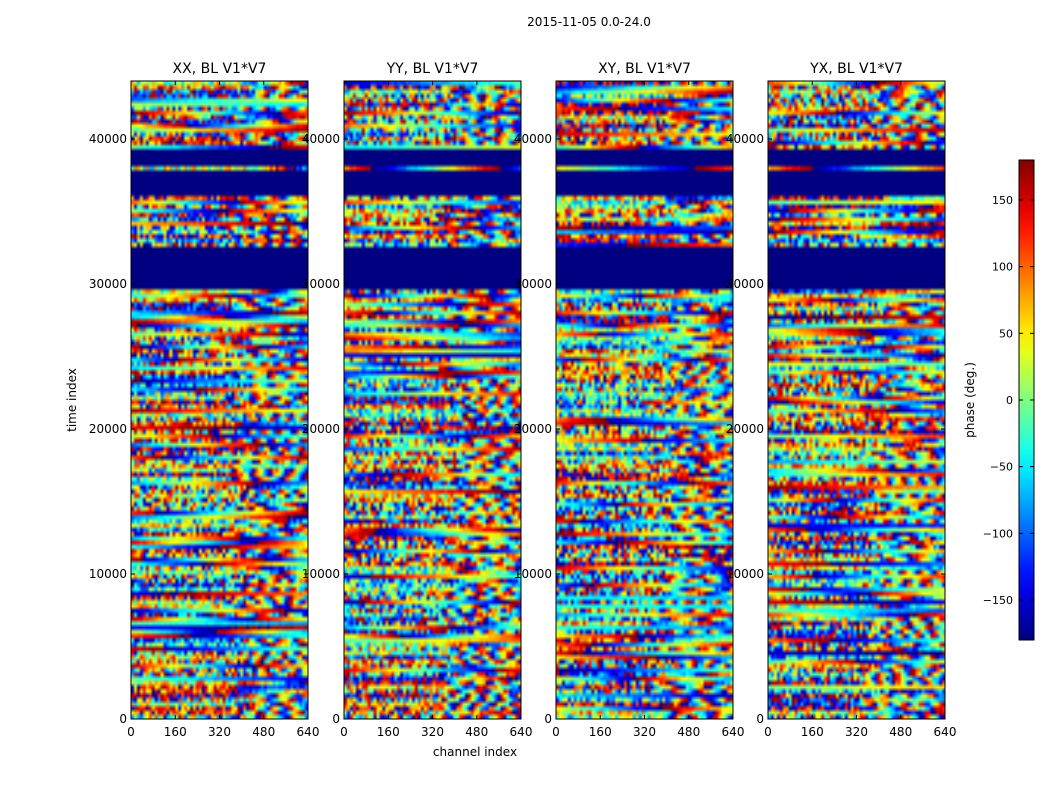  I want to click on panel-title: XY, BL V1*V7, so click(644, 69).